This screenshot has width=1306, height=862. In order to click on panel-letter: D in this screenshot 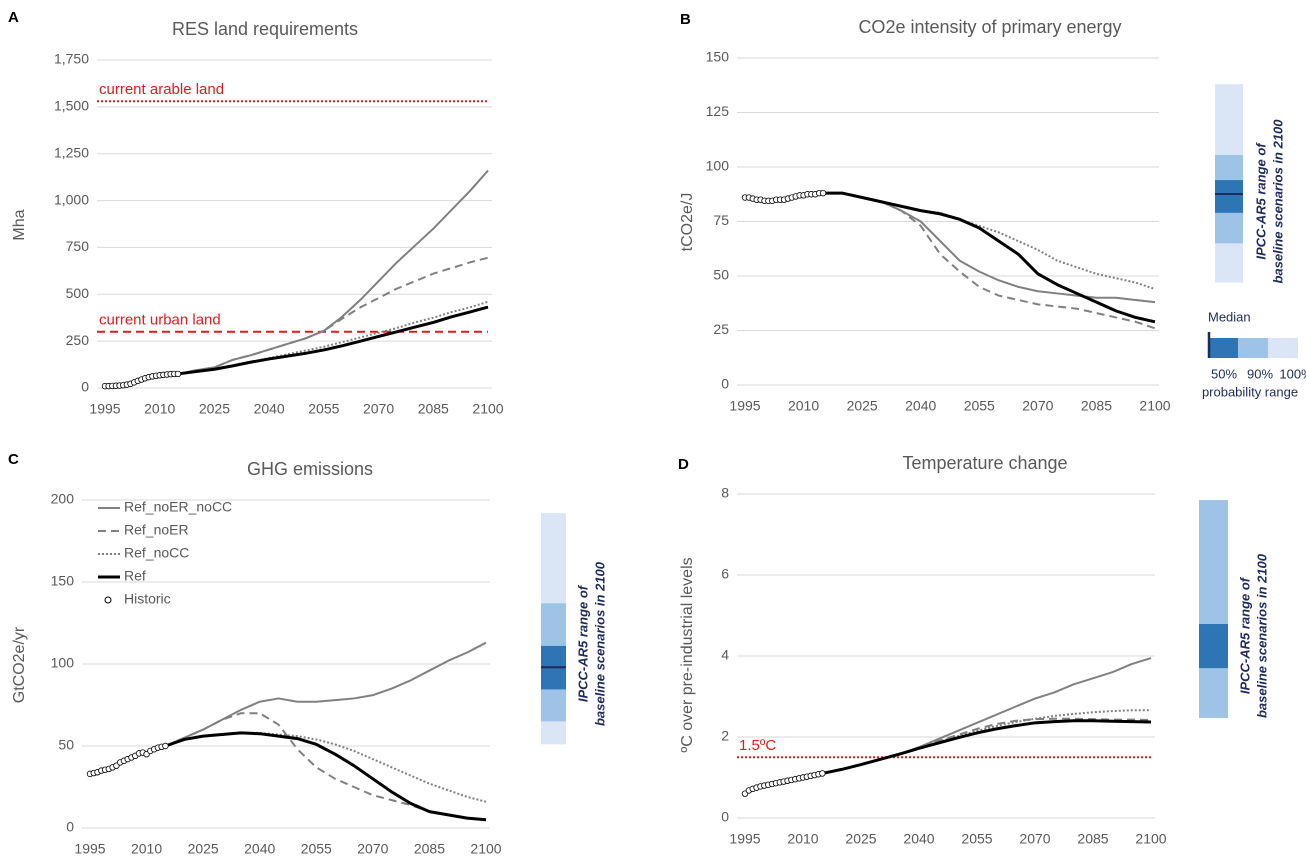, I will do `click(683, 464)`.